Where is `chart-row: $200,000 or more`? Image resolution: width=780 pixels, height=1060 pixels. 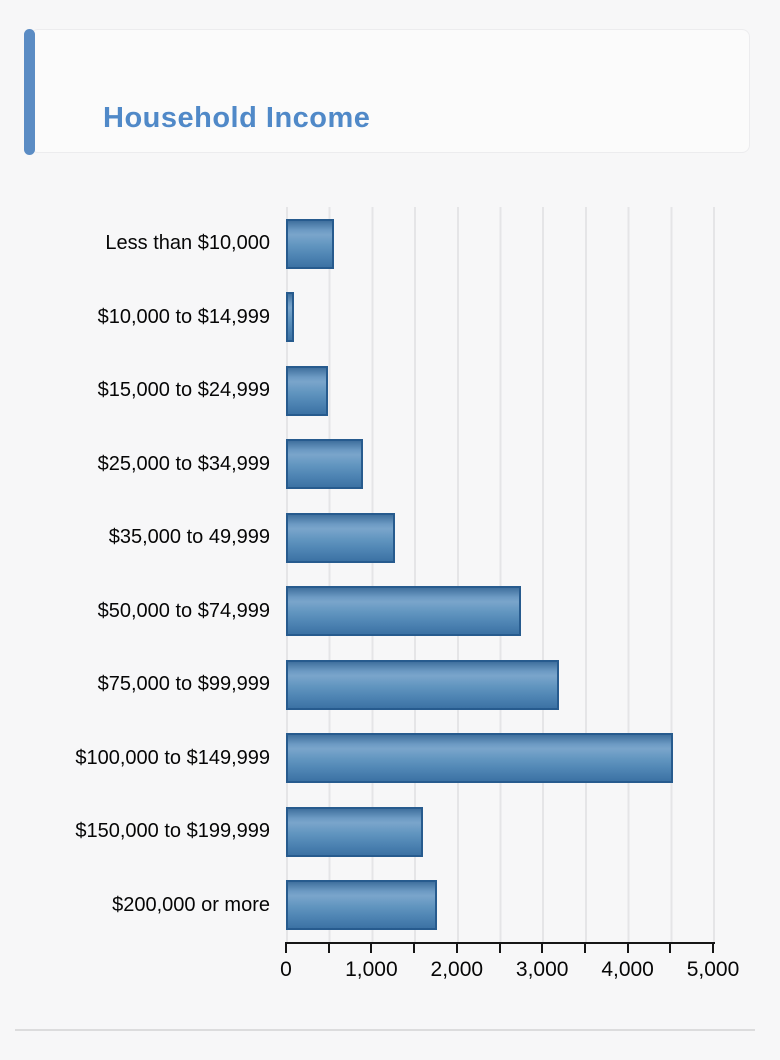
chart-row: $200,000 or more is located at coordinates (390, 906).